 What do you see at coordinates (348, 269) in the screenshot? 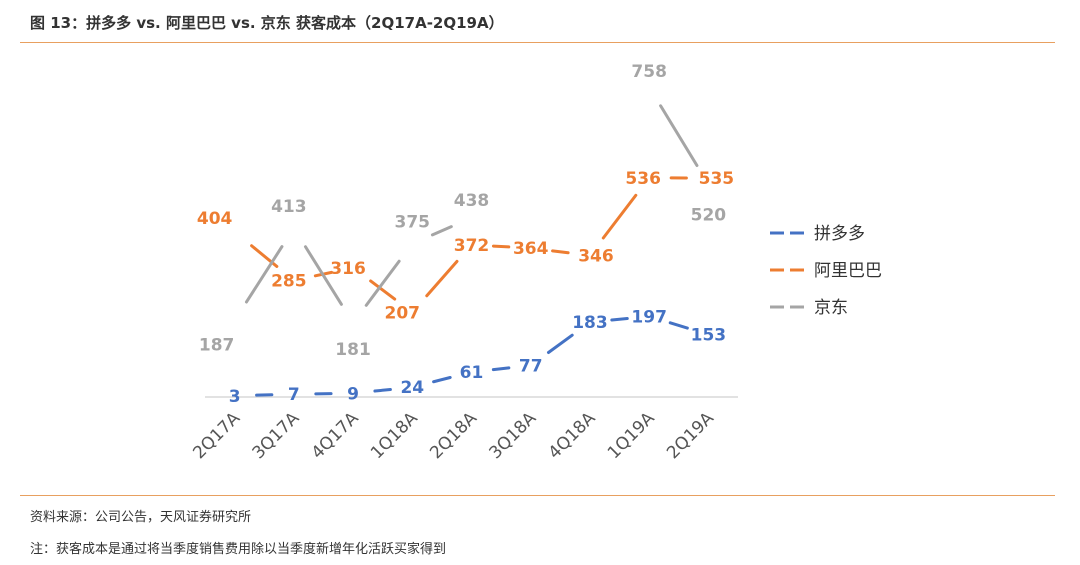
I see `data-label: 316` at bounding box center [348, 269].